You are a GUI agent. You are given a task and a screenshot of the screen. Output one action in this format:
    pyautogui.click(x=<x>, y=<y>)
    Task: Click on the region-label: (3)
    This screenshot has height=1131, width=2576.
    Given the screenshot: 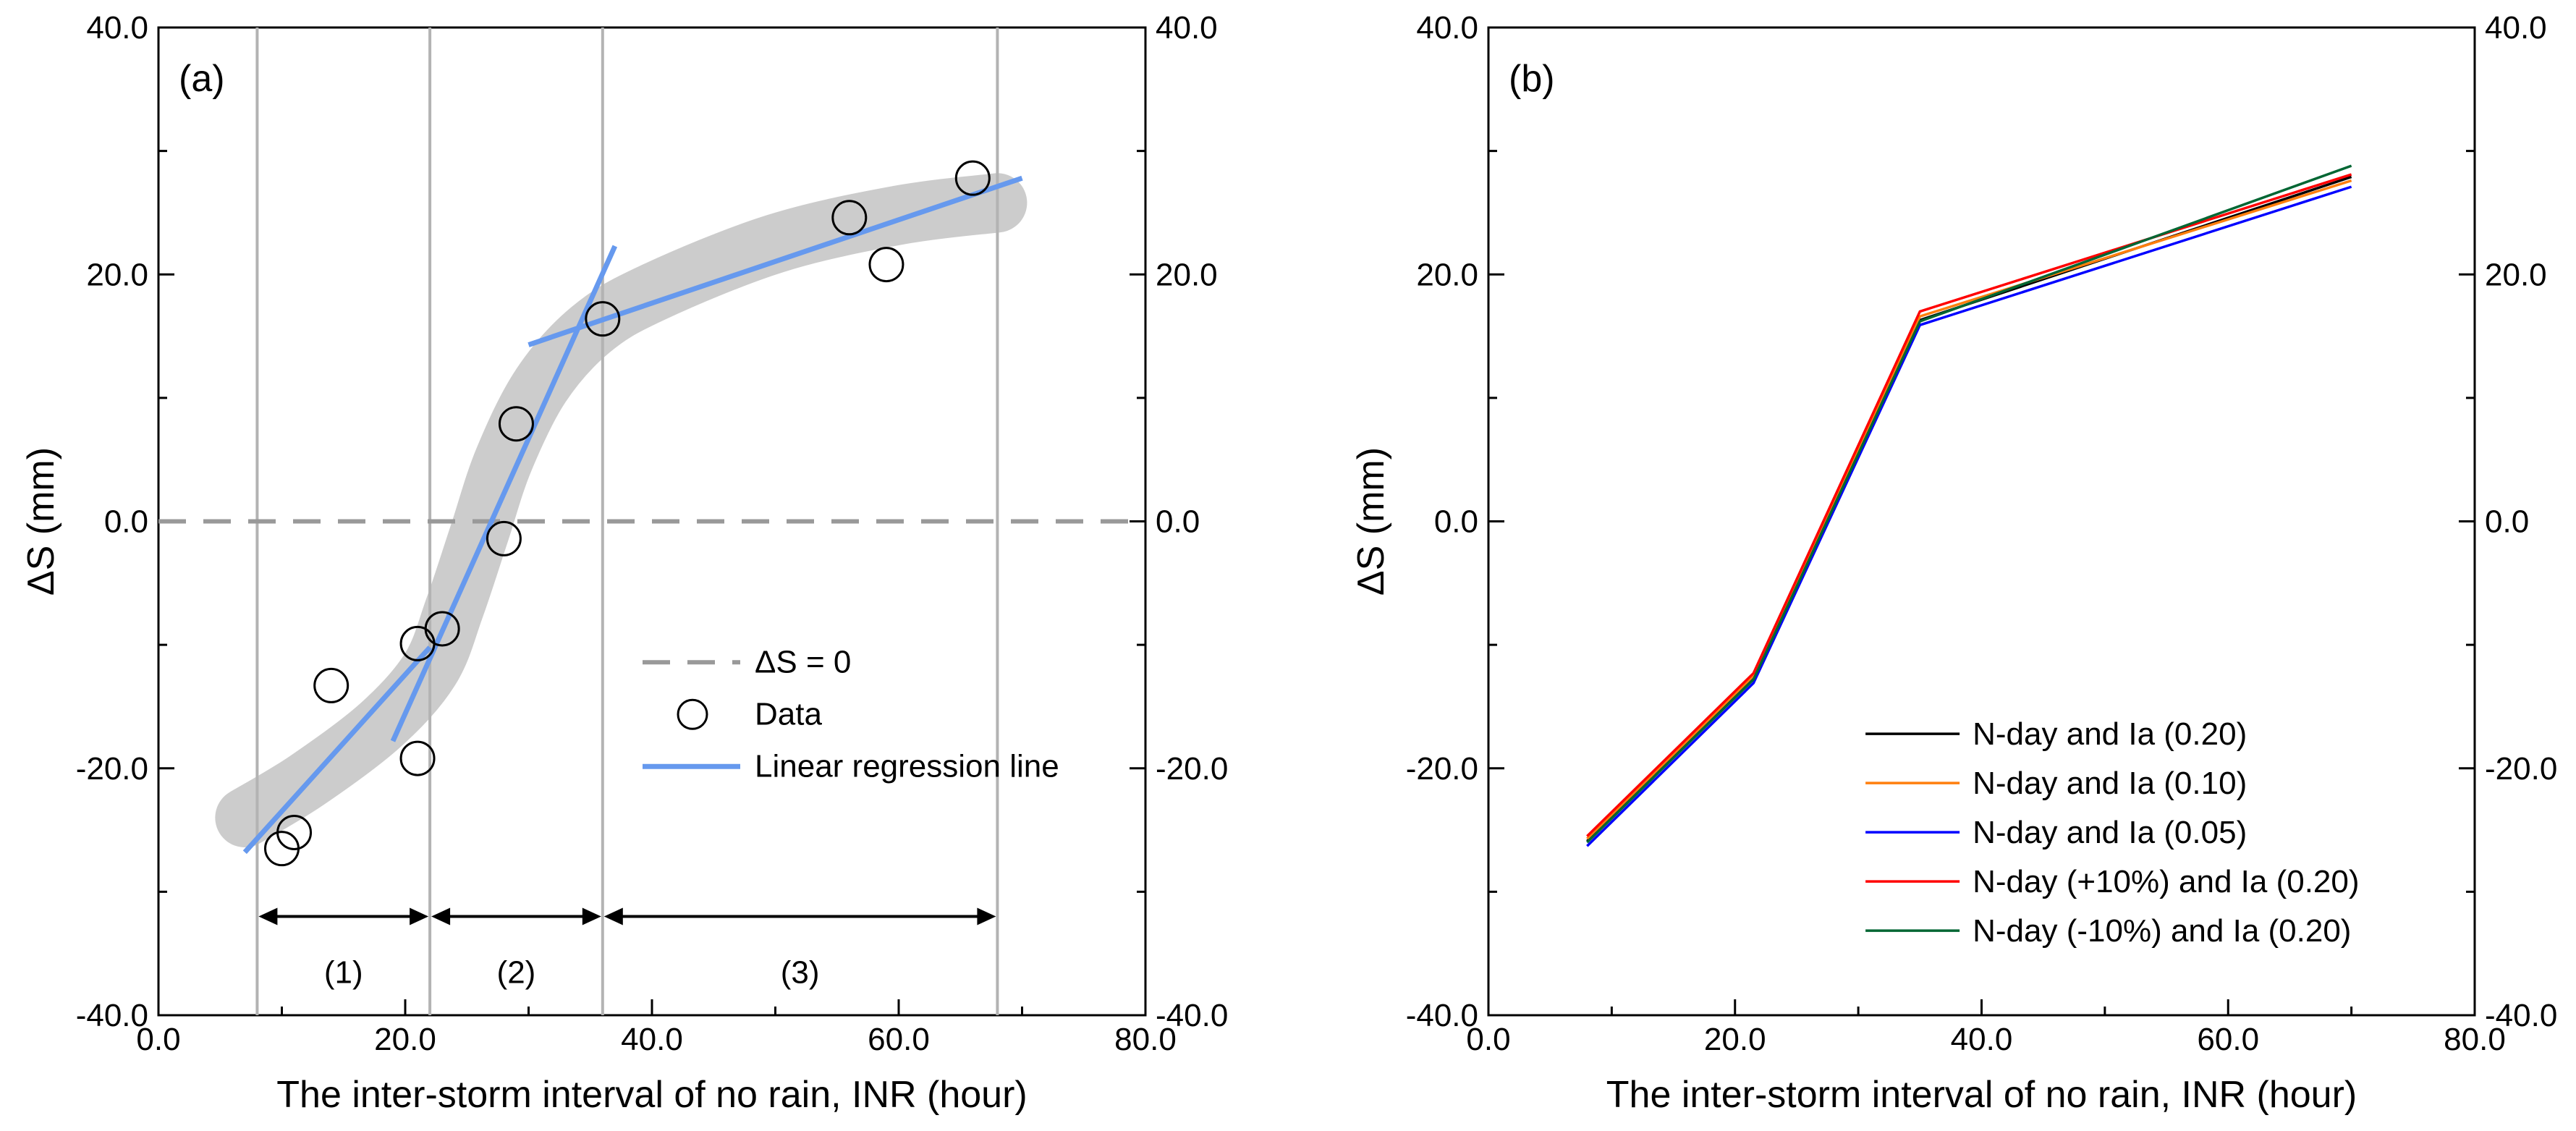 What is the action you would take?
    pyautogui.click(x=800, y=973)
    